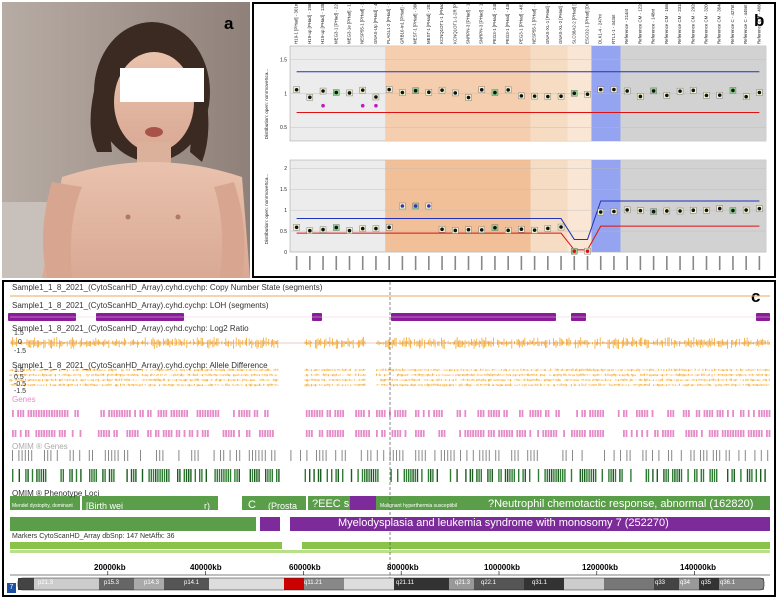 Image resolution: width=778 pixels, height=599 pixels. Describe the element at coordinates (391, 584) in the screenshot. I see `chromosome-outline` at that location.